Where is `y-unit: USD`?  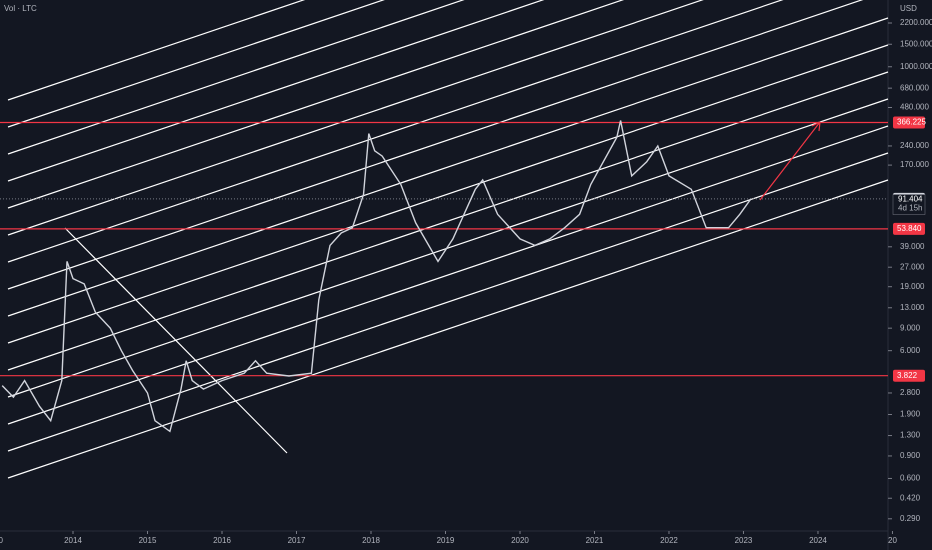 y-unit: USD is located at coordinates (908, 8).